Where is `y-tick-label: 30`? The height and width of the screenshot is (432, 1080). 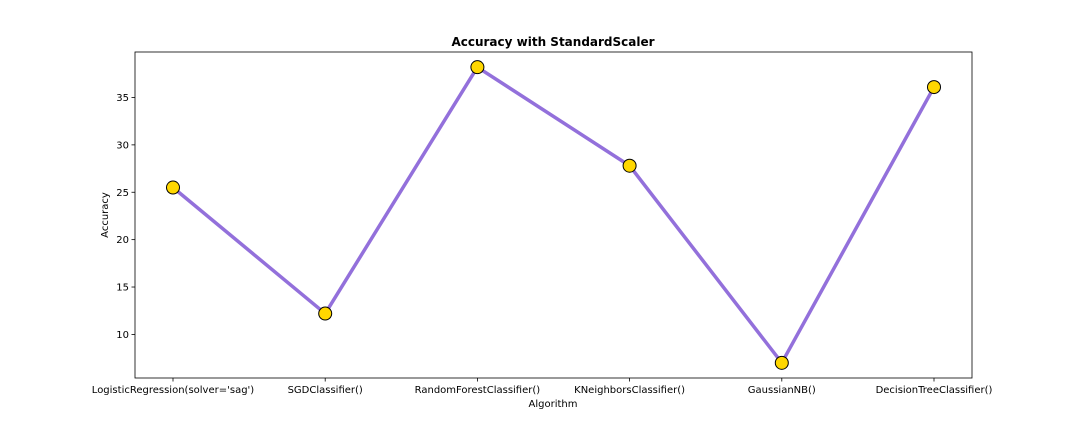 y-tick-label: 30 is located at coordinates (122, 145).